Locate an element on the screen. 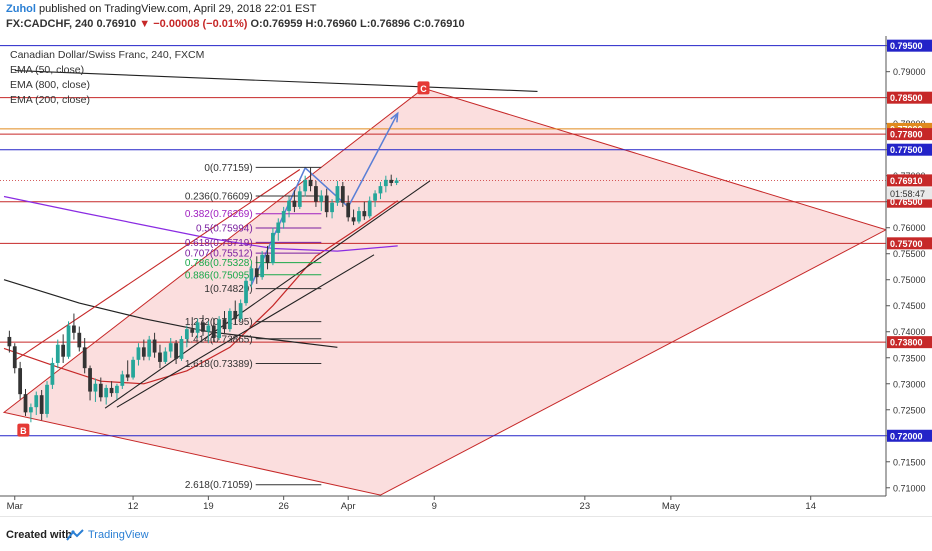 This screenshot has height=551, width=932. y-tick-label: 0.79000 is located at coordinates (909, 72).